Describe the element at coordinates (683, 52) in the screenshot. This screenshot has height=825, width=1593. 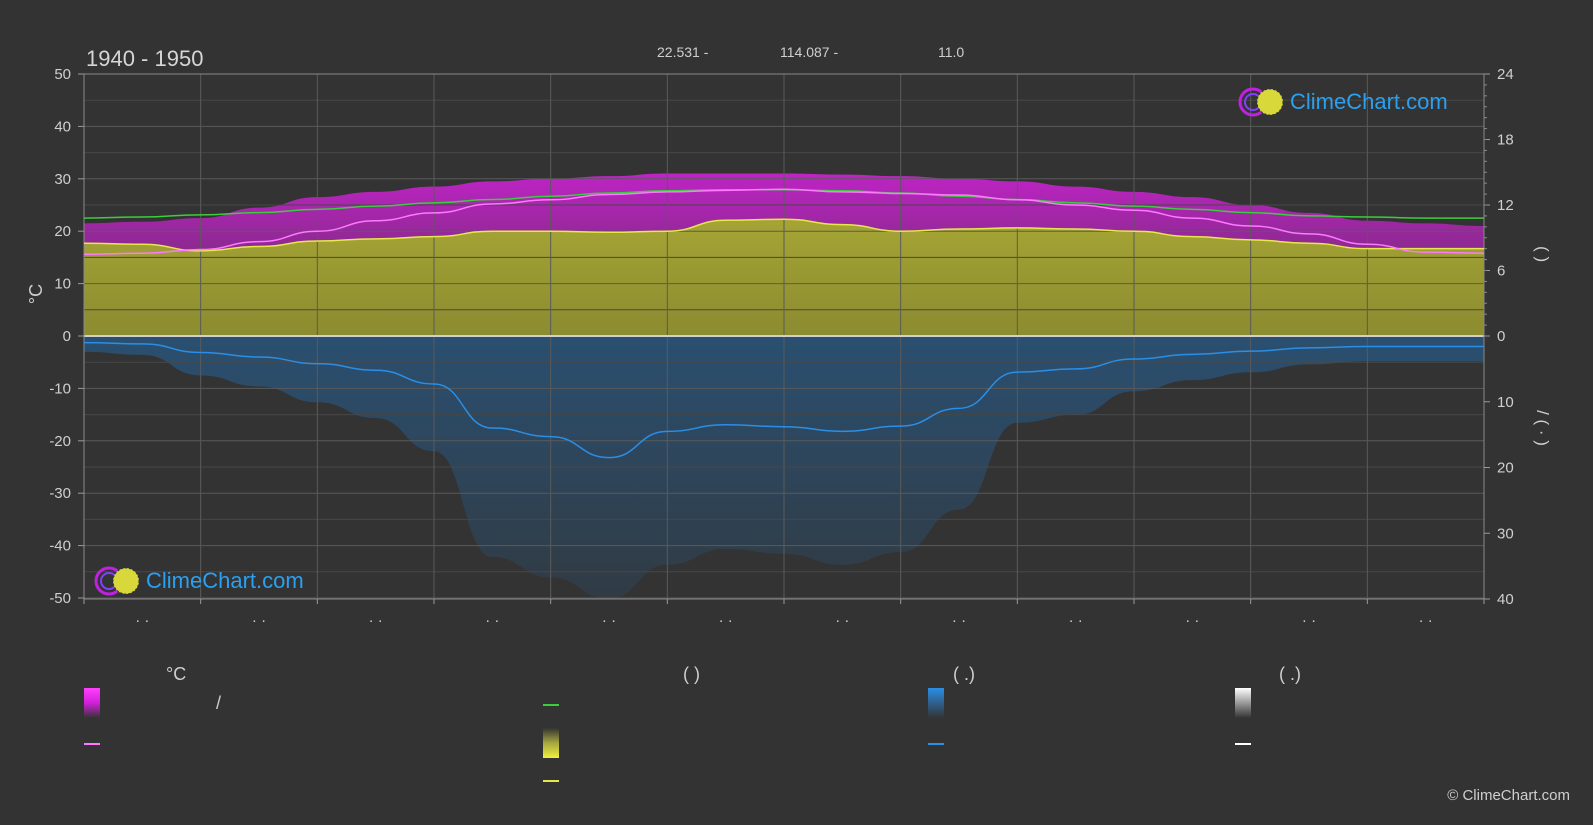
I see `latitude-label: 22.531 -` at that location.